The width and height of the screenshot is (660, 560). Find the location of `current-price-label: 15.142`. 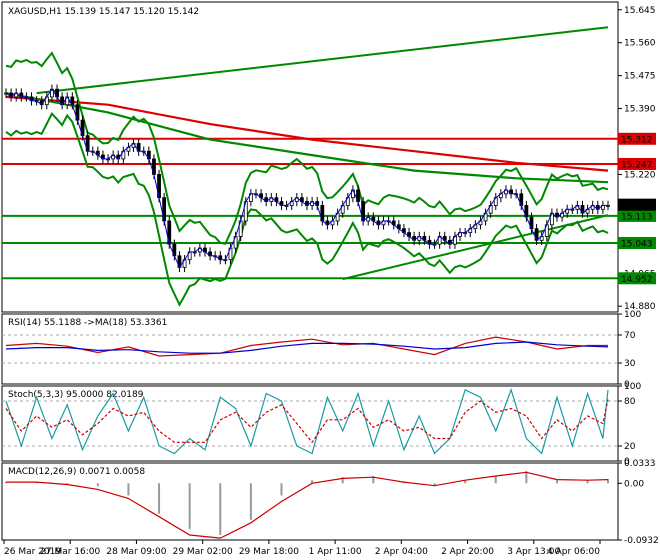

current-price-label: 15.142 is located at coordinates (637, 206).